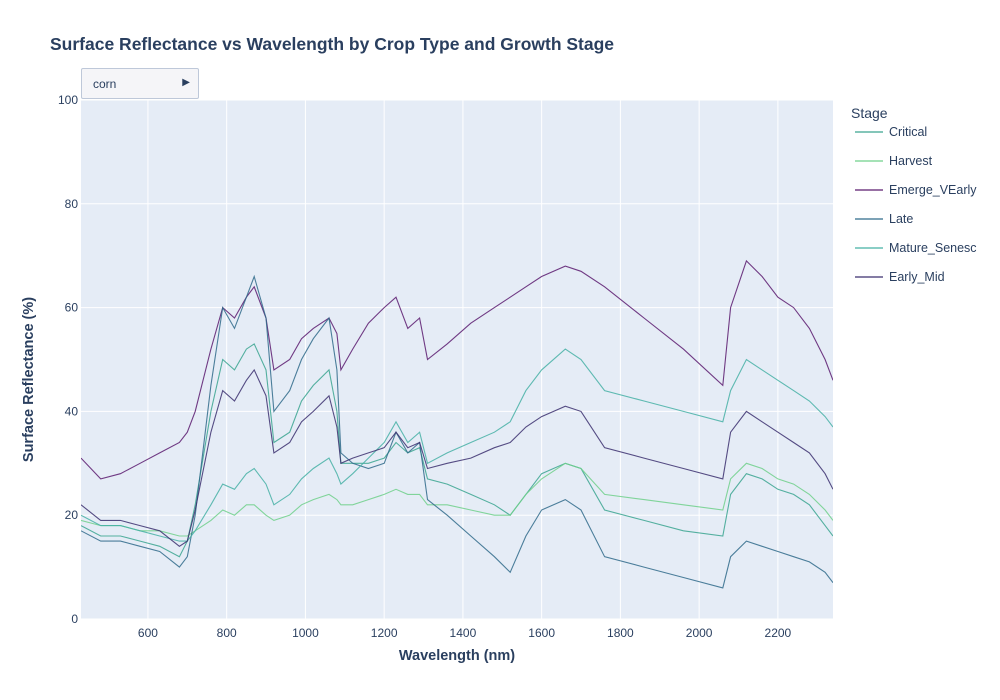 This screenshot has width=1000, height=700. What do you see at coordinates (384, 633) in the screenshot?
I see `x-tick-label: 1200` at bounding box center [384, 633].